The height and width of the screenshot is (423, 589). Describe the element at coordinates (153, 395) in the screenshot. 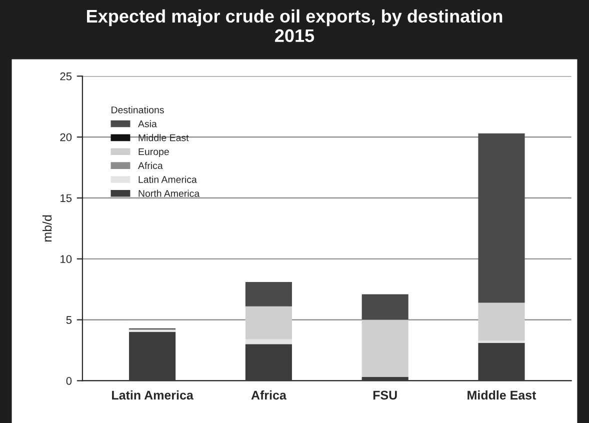

I see `x-tick-label: Latin America` at that location.